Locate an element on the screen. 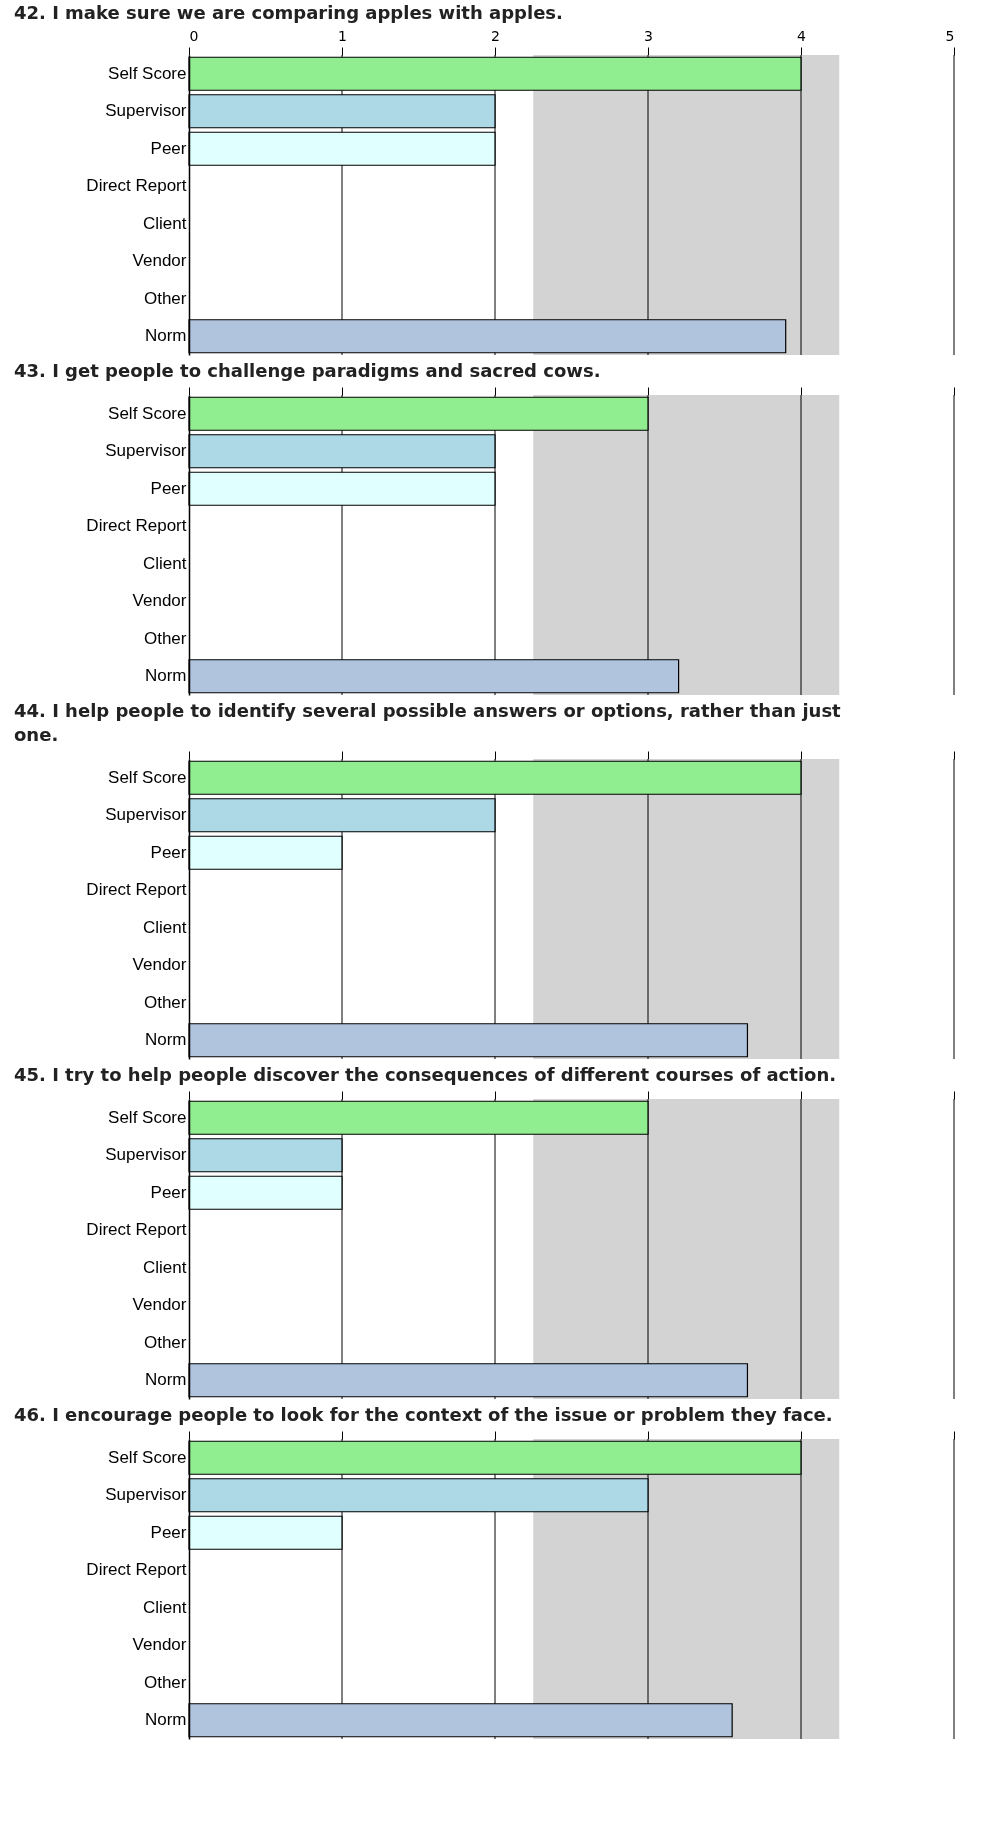  x-tick-label: 0 is located at coordinates (194, 35).